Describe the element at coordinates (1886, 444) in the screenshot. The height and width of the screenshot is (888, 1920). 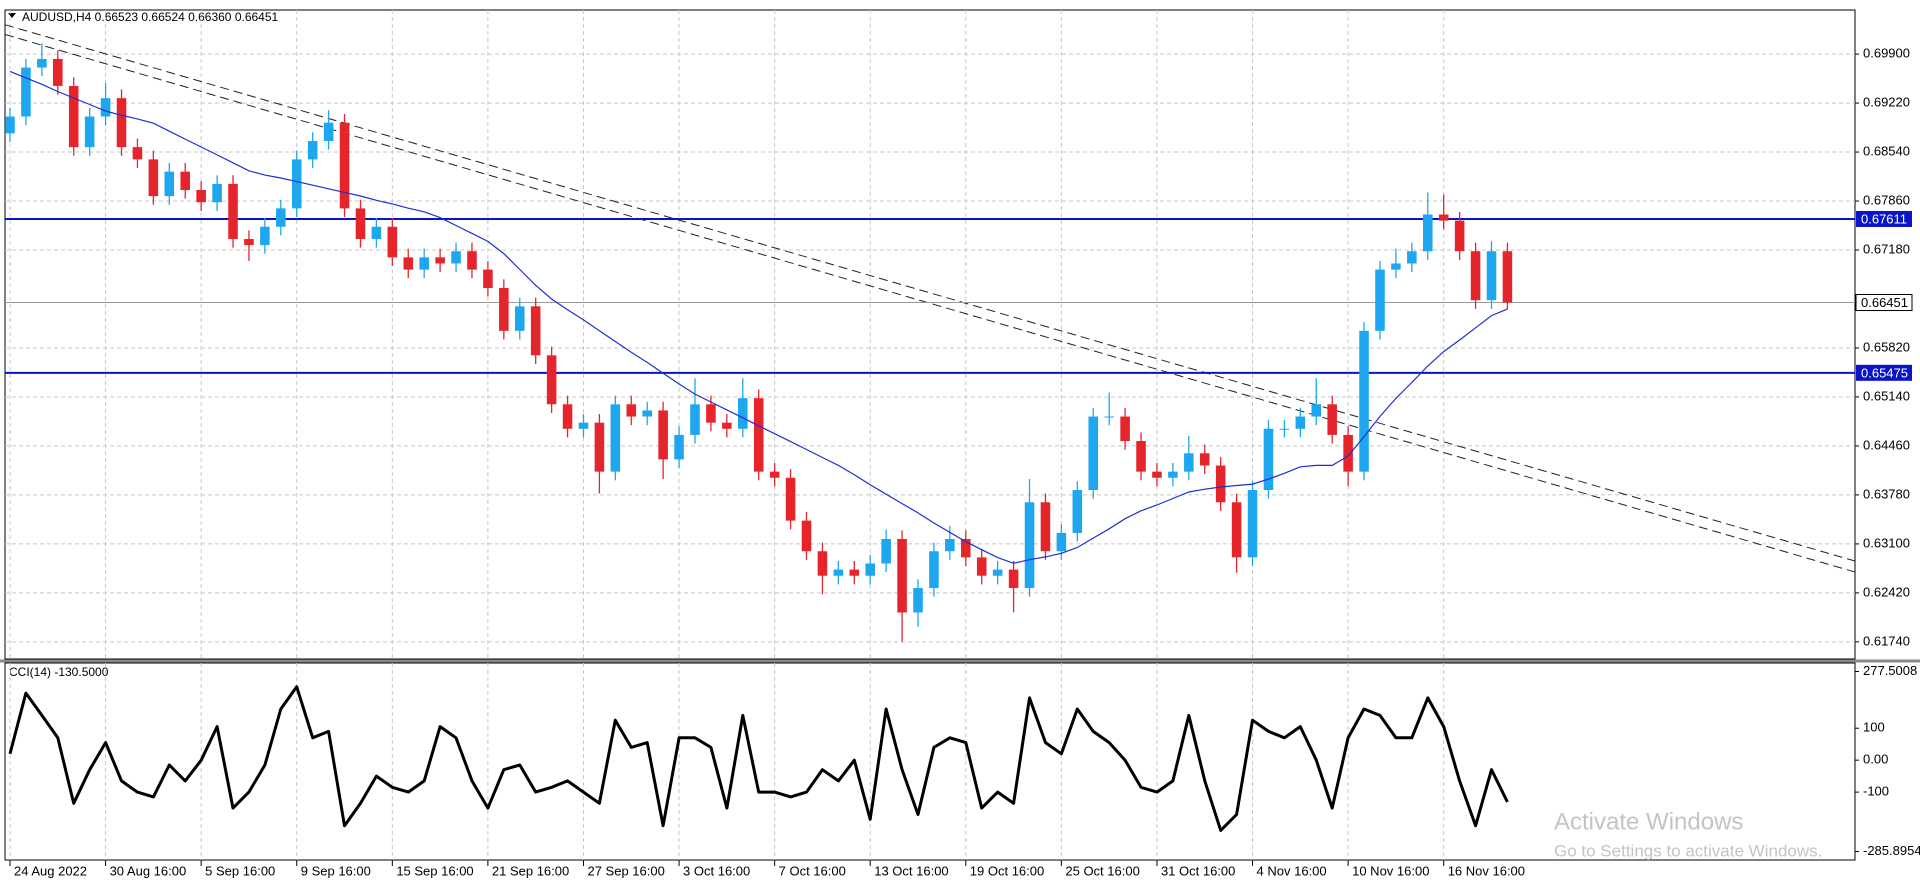
I see `y-tick-label: 0.64460` at that location.